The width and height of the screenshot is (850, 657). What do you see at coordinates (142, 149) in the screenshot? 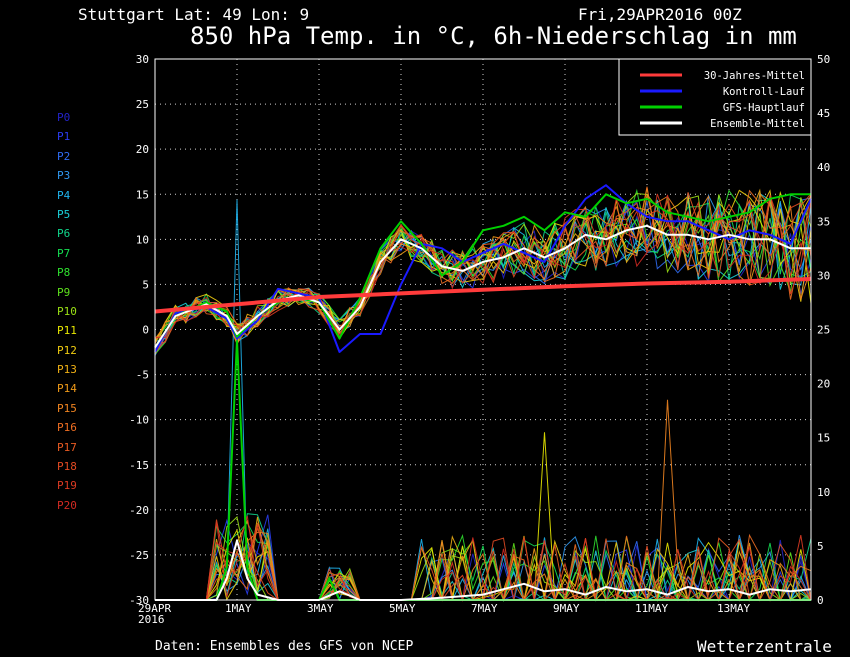
I see `y-left-tick-label: 20` at bounding box center [142, 149].